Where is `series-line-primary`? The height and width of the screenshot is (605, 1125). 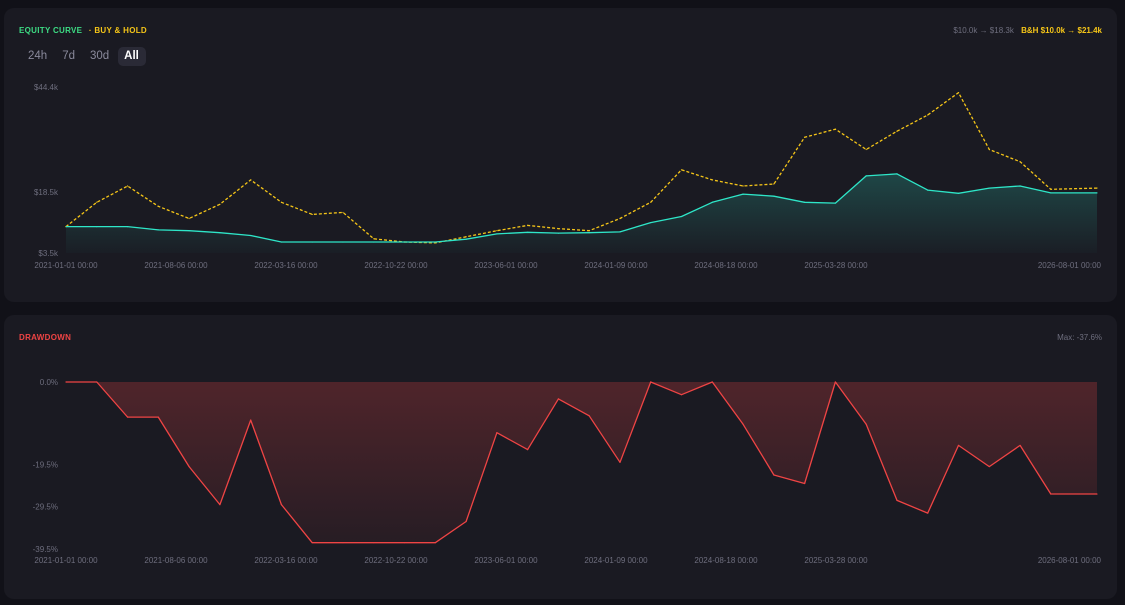
series-line-primary is located at coordinates (581, 208).